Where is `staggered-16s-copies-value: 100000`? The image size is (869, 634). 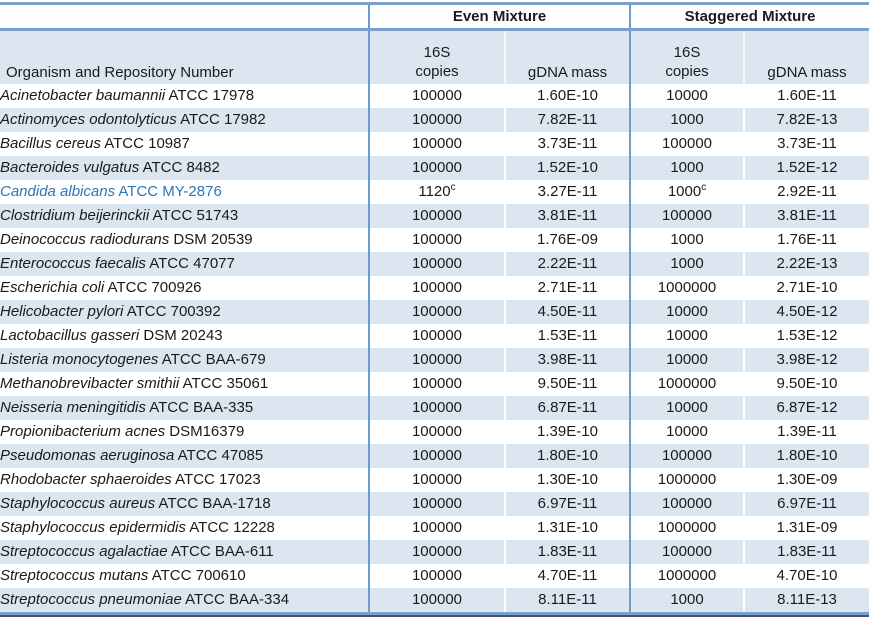
staggered-16s-copies-value: 100000 is located at coordinates (687, 503).